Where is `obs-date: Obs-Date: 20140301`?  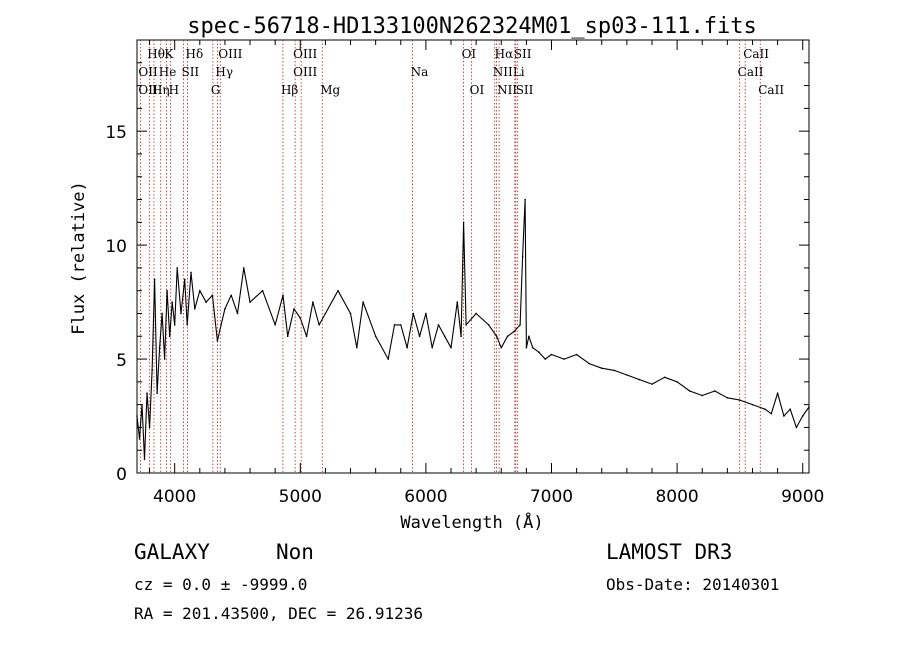
obs-date: Obs-Date: 20140301 is located at coordinates (693, 584).